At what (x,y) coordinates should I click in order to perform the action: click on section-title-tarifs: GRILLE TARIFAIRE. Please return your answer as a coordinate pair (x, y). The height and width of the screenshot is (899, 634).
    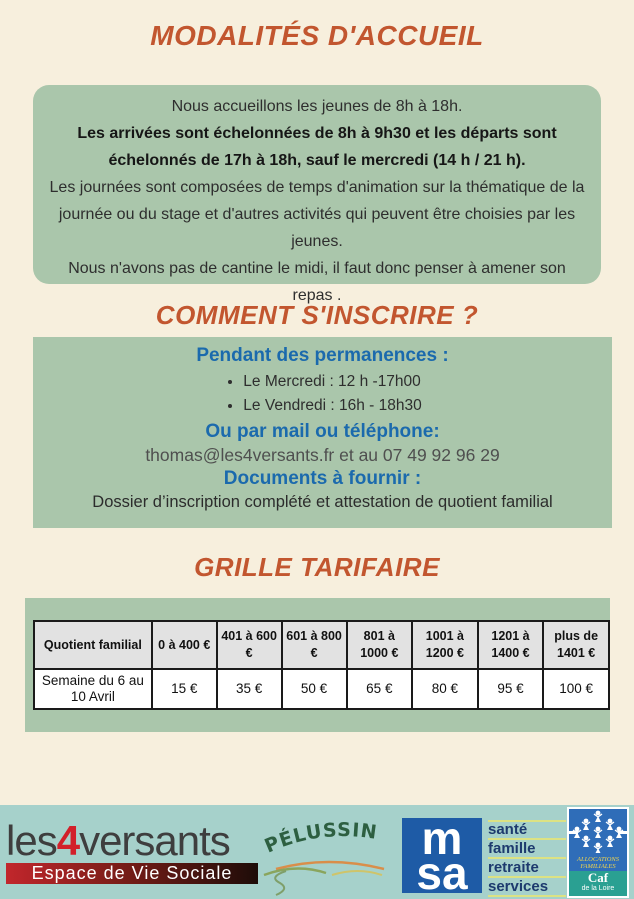
    Looking at the image, I should click on (317, 567).